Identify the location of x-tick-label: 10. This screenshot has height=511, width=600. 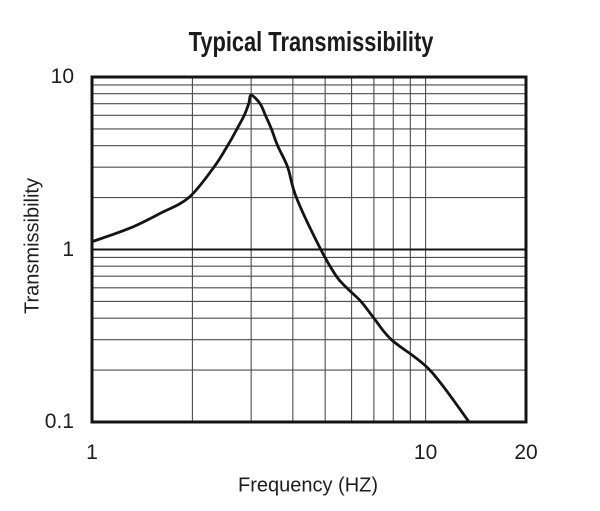
(425, 452).